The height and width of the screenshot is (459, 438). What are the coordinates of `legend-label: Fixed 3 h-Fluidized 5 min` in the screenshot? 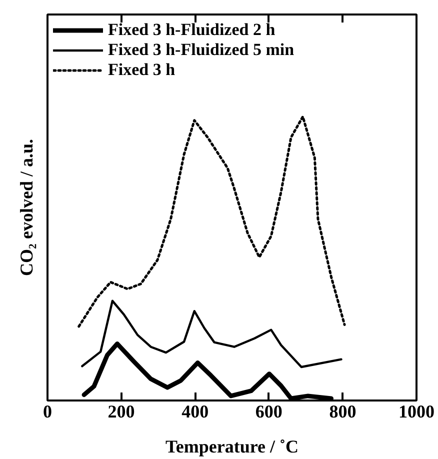 It's located at (201, 50).